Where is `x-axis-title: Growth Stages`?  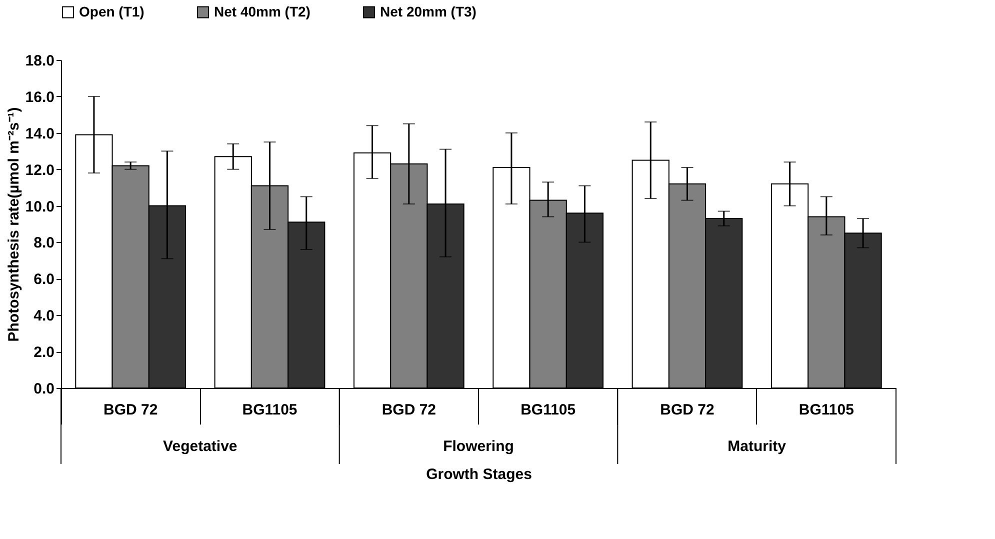 x-axis-title: Growth Stages is located at coordinates (479, 474).